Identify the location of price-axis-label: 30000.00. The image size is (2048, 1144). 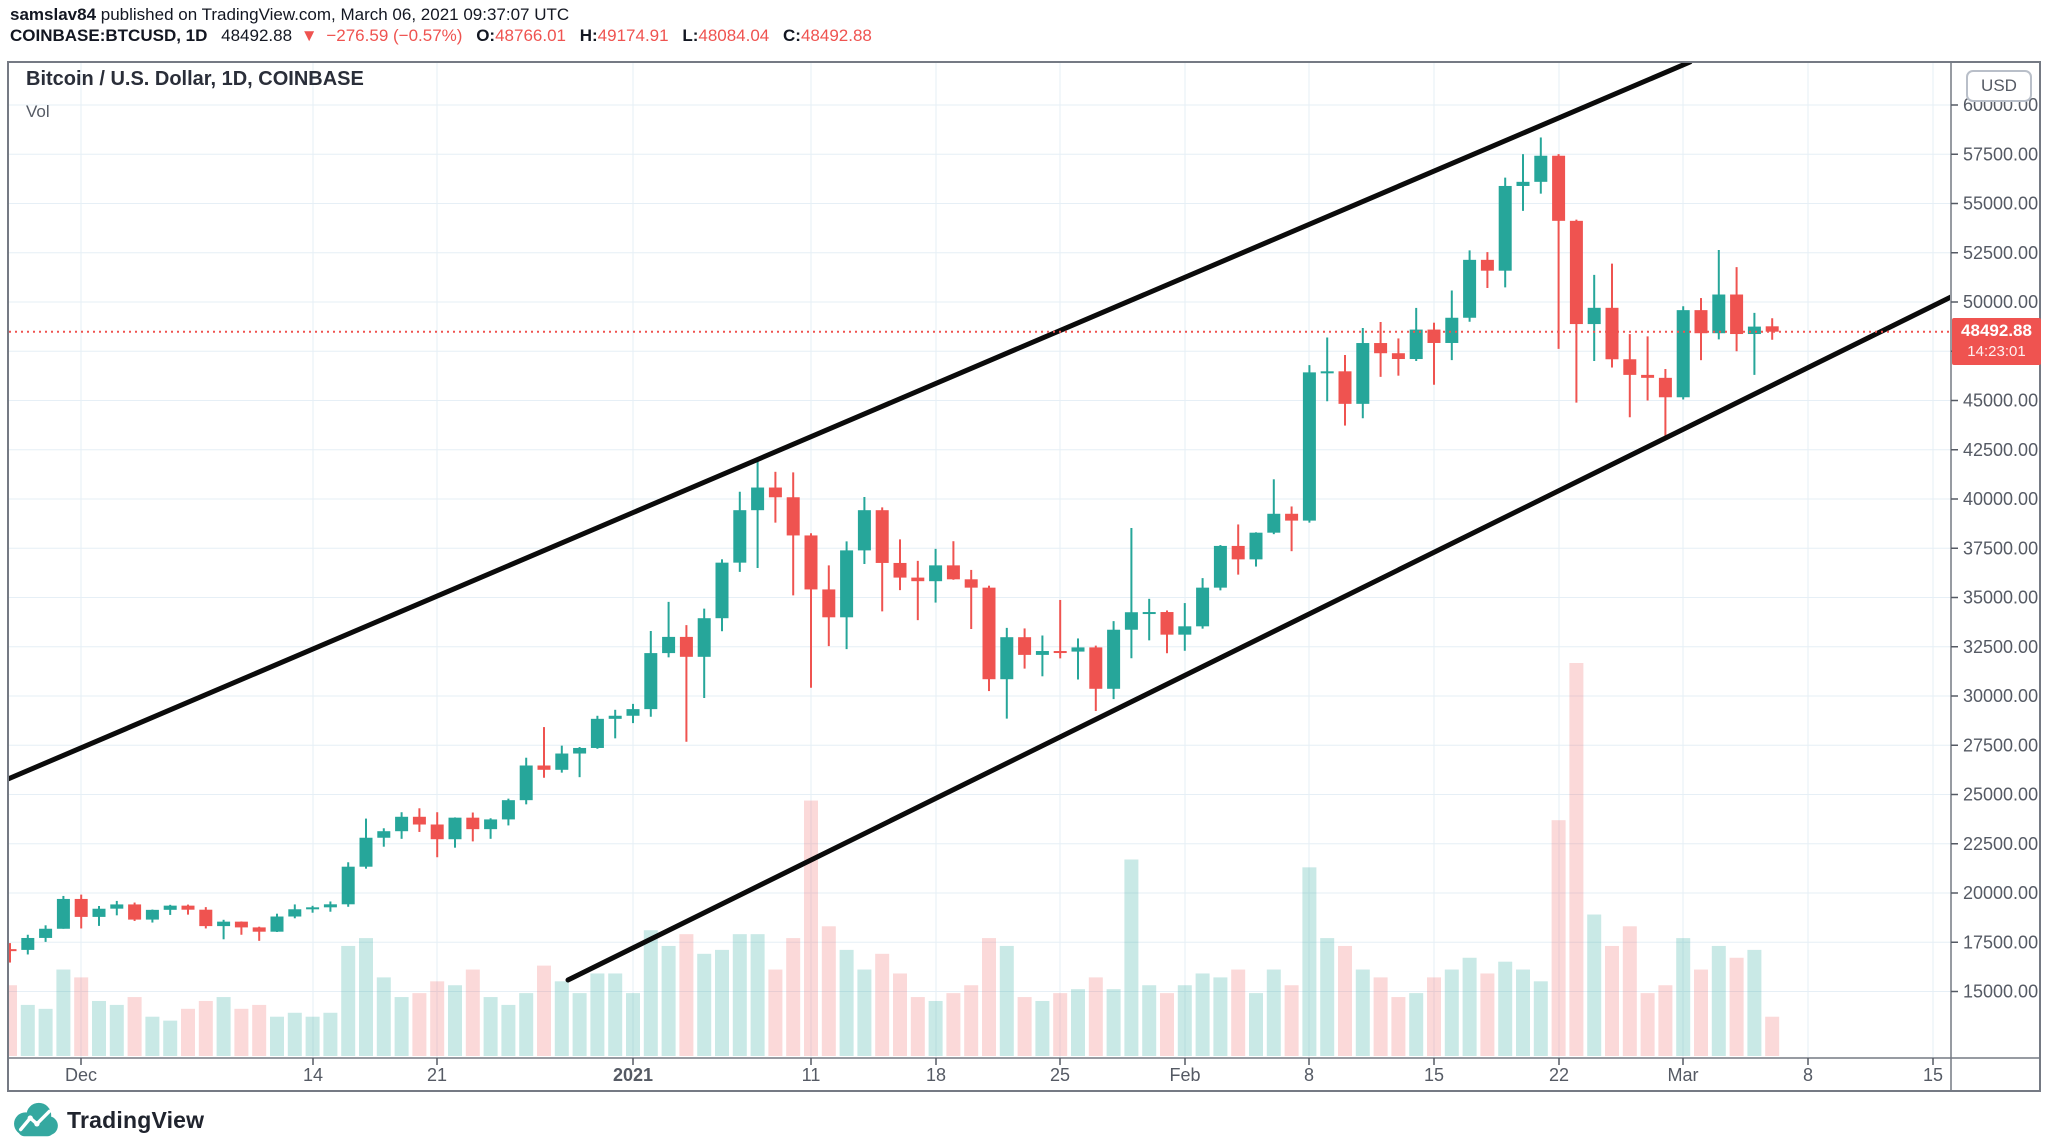
(2000, 696).